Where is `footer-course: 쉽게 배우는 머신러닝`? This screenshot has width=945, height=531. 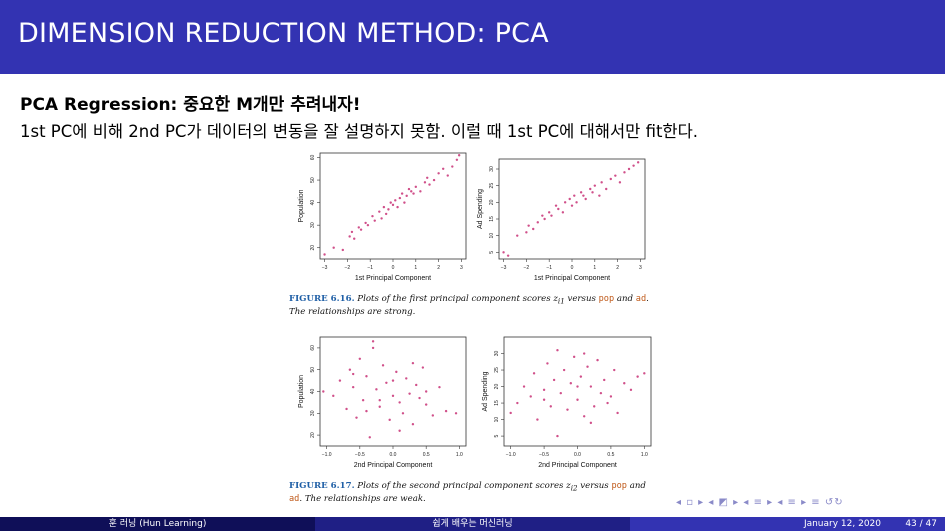 footer-course: 쉽게 배우는 머신러닝 is located at coordinates (472, 524).